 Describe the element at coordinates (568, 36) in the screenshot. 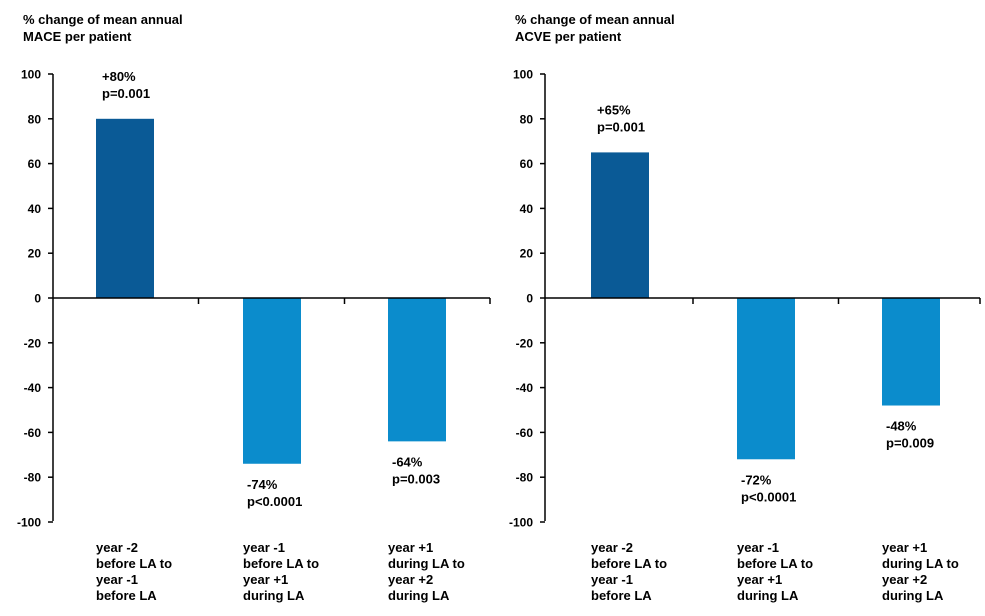

I see `chart-title-line: ACVE per patient` at that location.